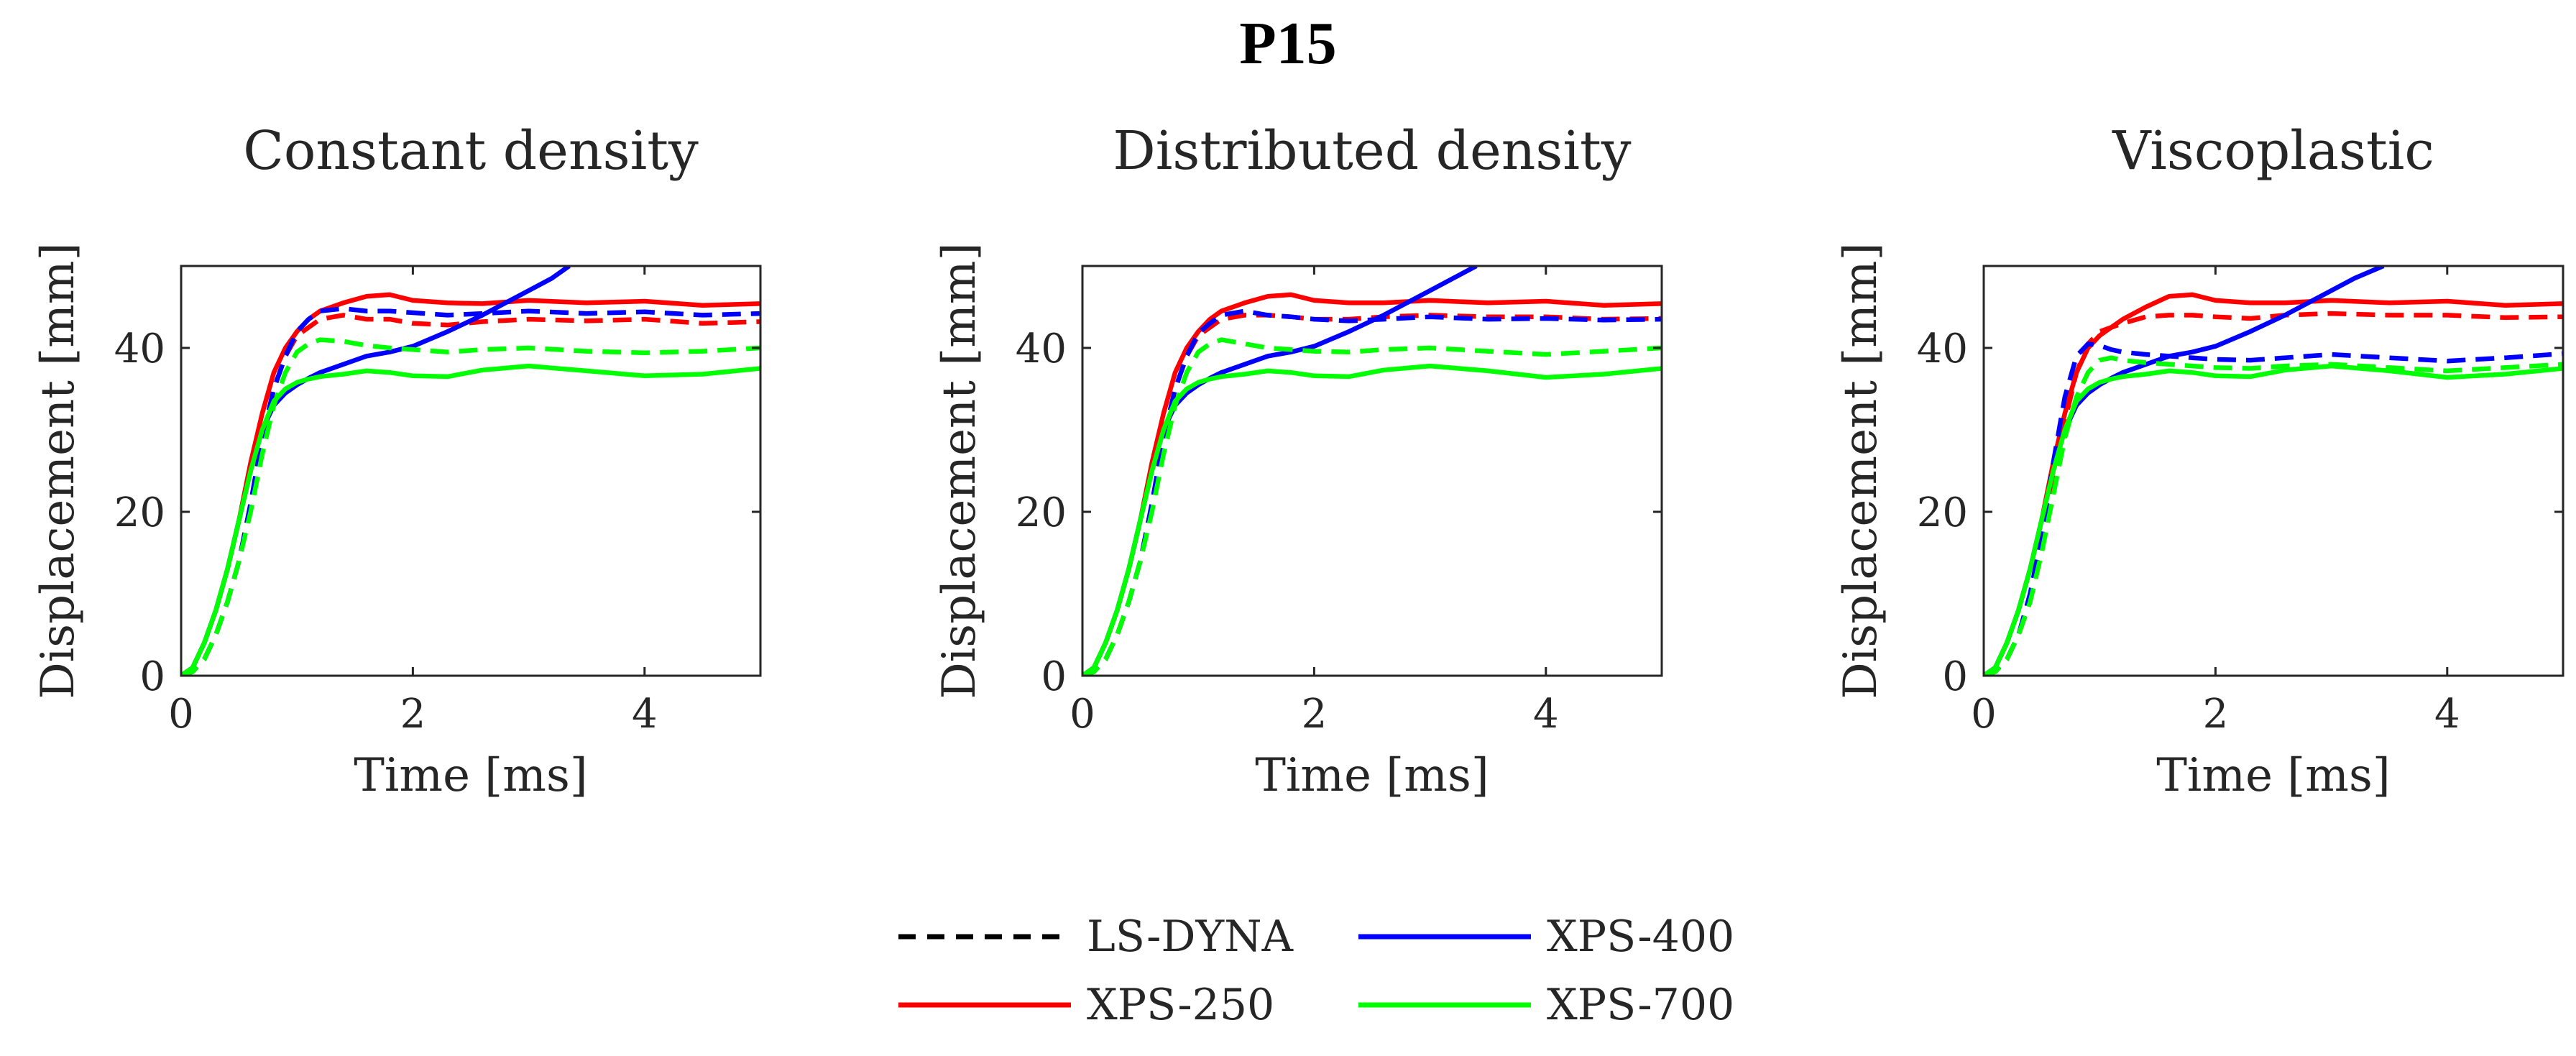 The image size is (2576, 1056). I want to click on panel-title: Constant density, so click(471, 151).